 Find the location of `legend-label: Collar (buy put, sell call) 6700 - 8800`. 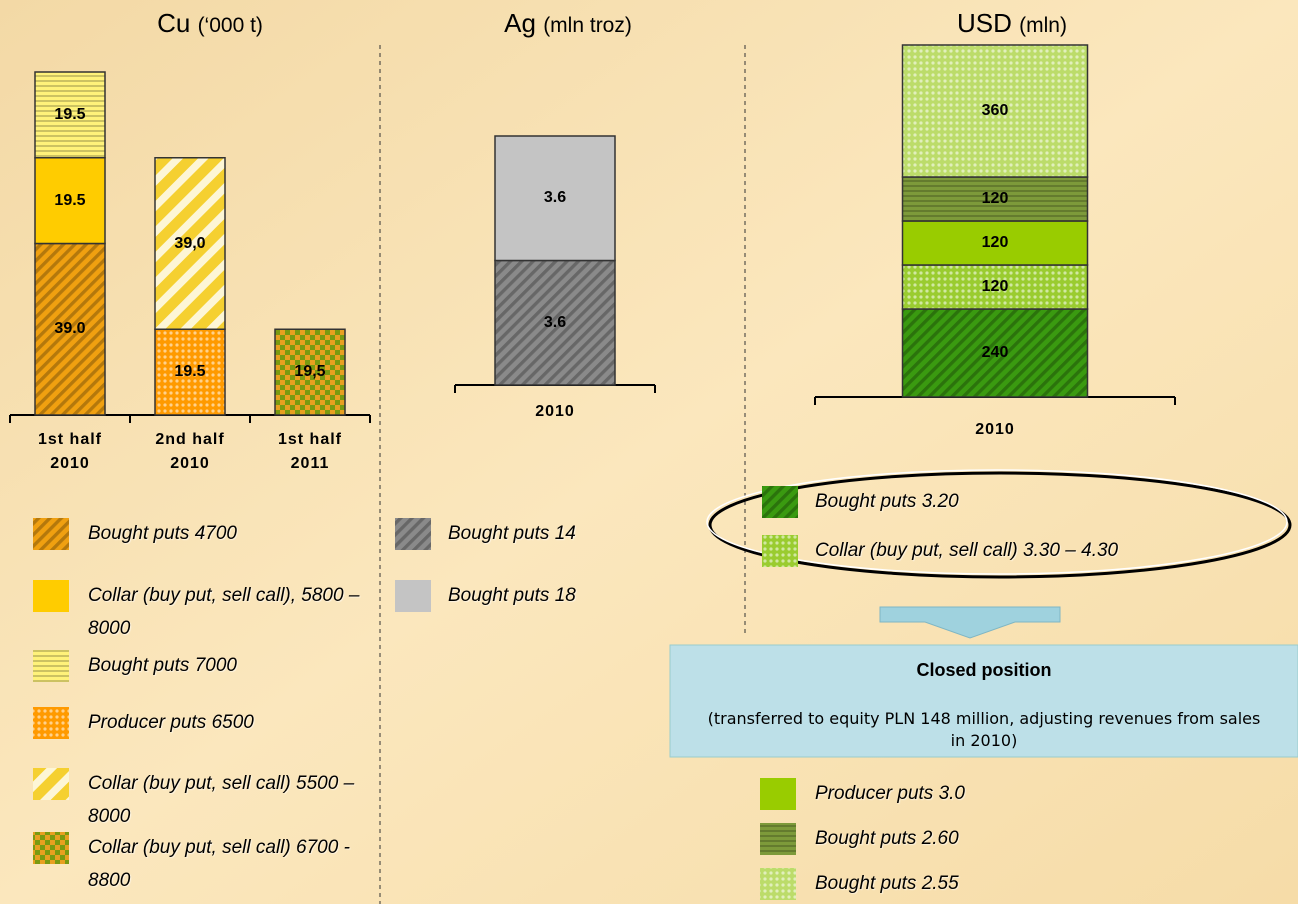

legend-label: Collar (buy put, sell call) 6700 - 8800 is located at coordinates (219, 864).